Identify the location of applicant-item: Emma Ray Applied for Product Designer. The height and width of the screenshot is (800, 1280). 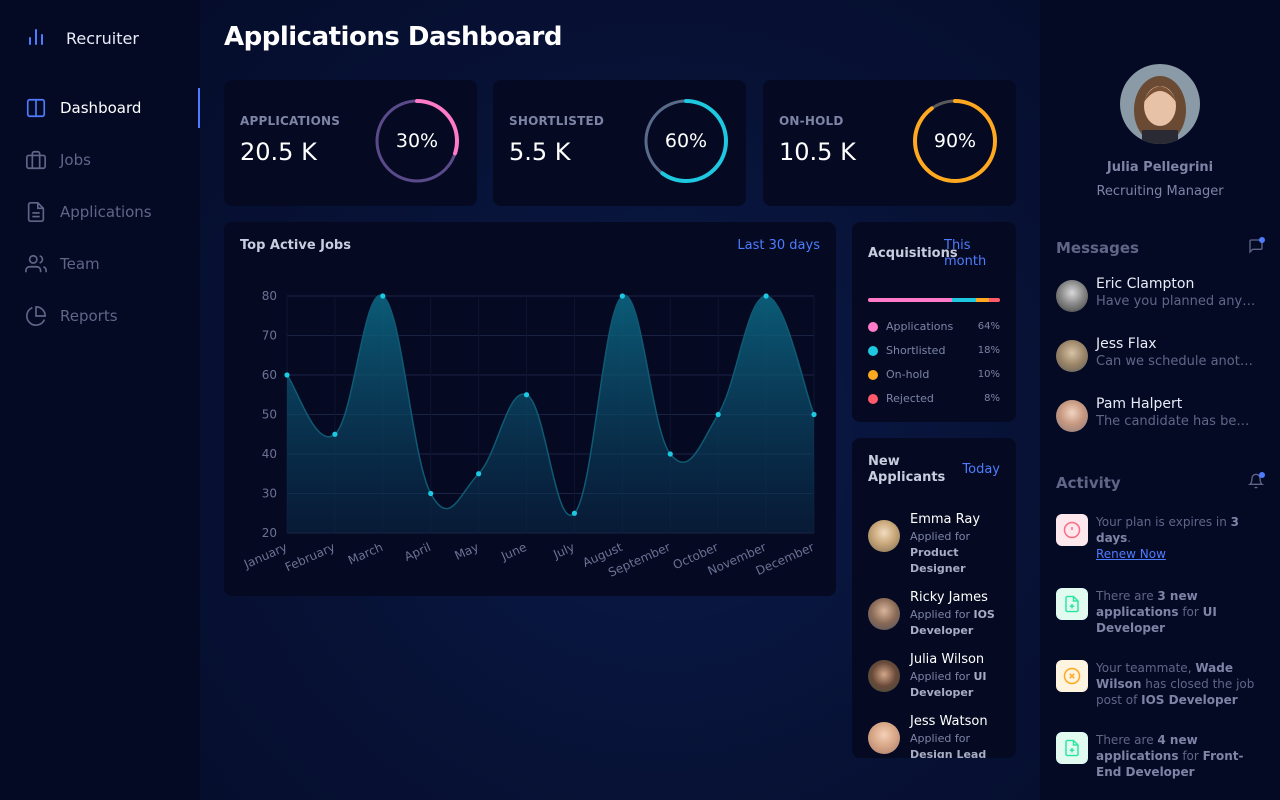
(938, 544).